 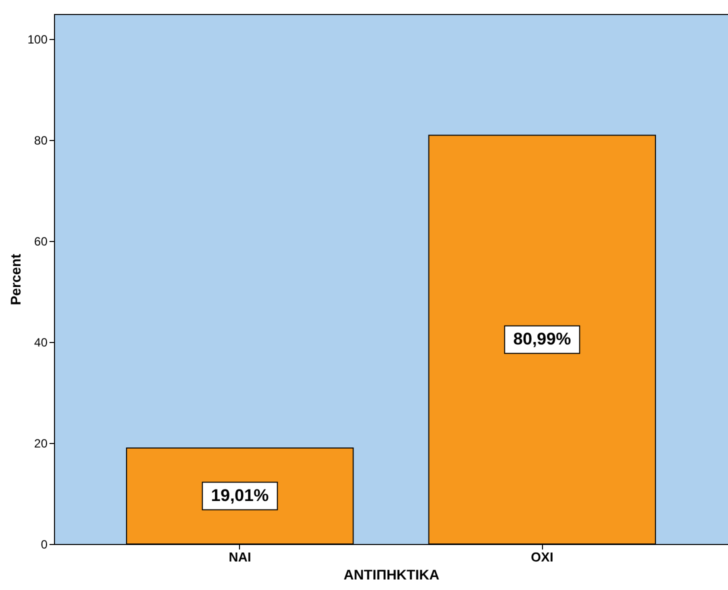 I want to click on x-tick-label: ΟΧΙ, so click(x=542, y=557).